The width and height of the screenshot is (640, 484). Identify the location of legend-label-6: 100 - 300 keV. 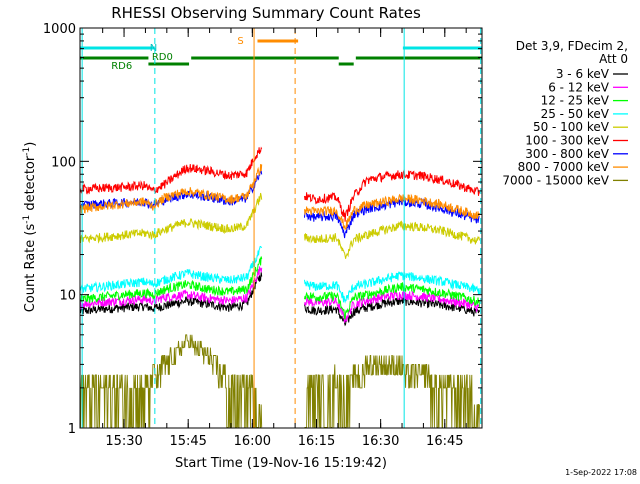
(567, 141).